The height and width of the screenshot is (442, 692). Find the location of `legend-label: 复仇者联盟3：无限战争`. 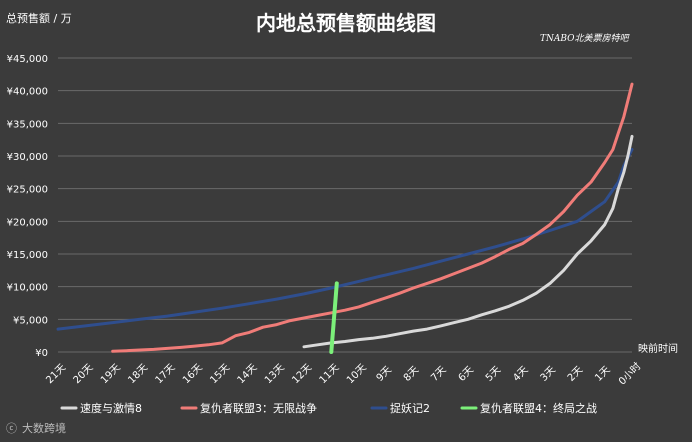

legend-label: 复仇者联盟3：无限战争 is located at coordinates (258, 408).